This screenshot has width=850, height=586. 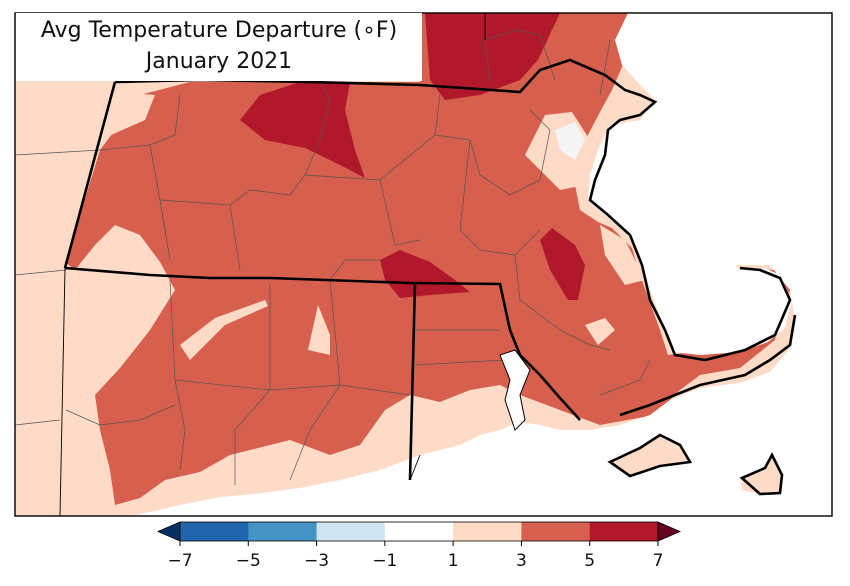 I want to click on colorbar-outline, so click(x=419, y=531).